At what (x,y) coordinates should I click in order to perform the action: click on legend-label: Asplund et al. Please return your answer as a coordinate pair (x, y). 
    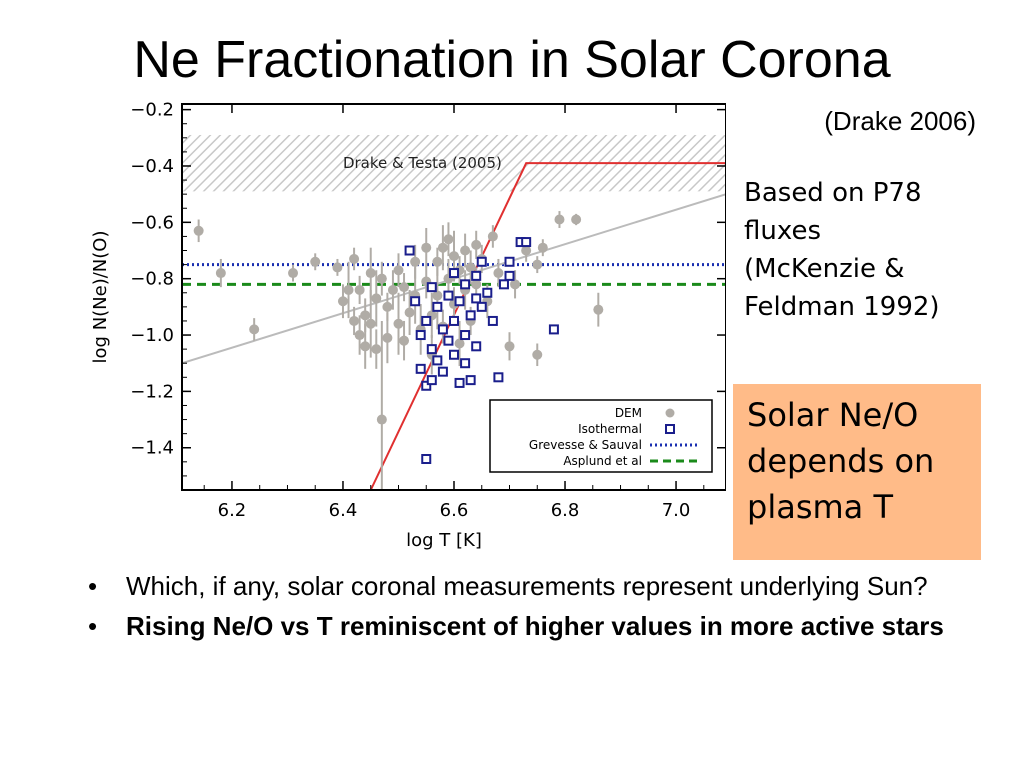
    Looking at the image, I should click on (602, 461).